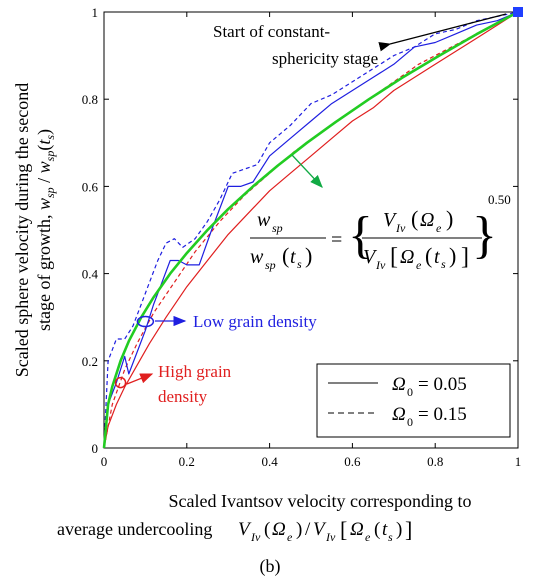 The width and height of the screenshot is (534, 583). I want to click on x-tick-label: 1, so click(518, 461).